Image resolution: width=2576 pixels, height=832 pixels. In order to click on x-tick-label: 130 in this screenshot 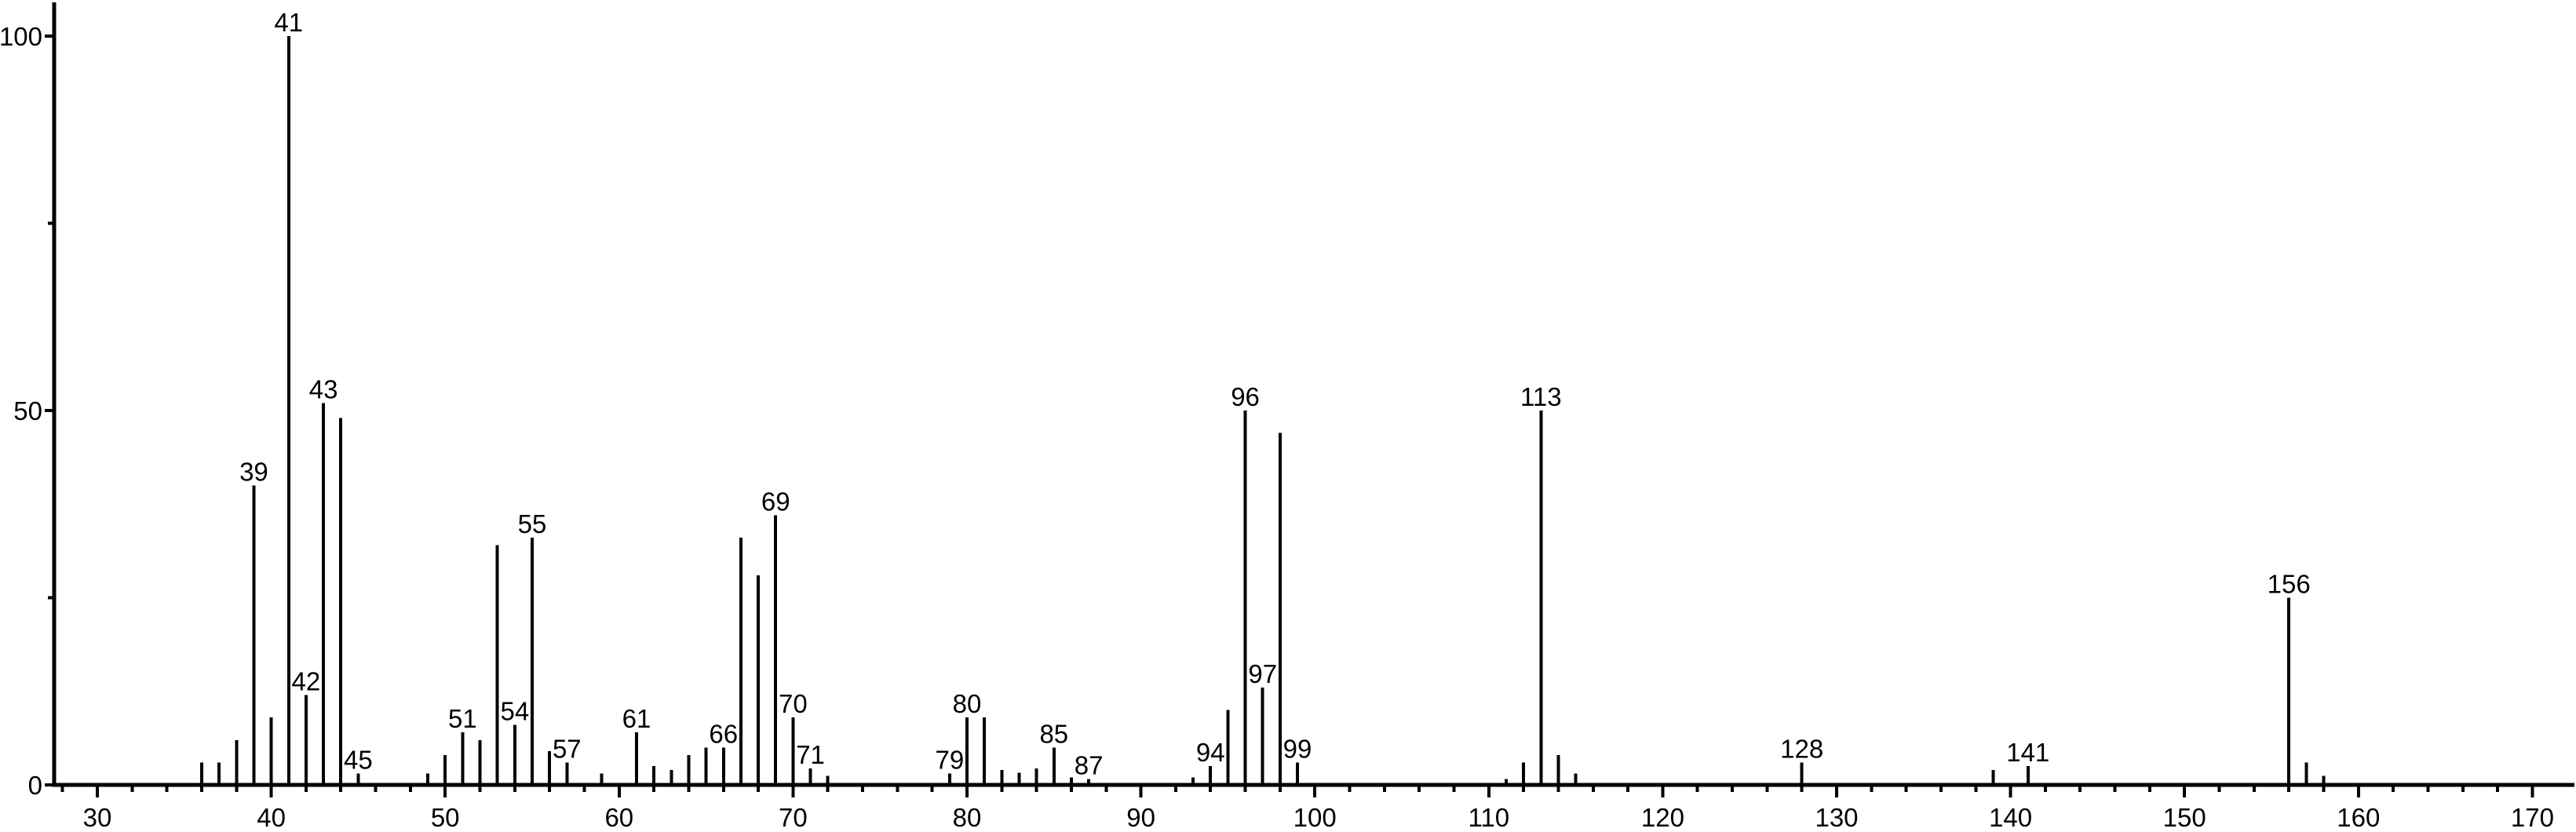, I will do `click(1836, 817)`.